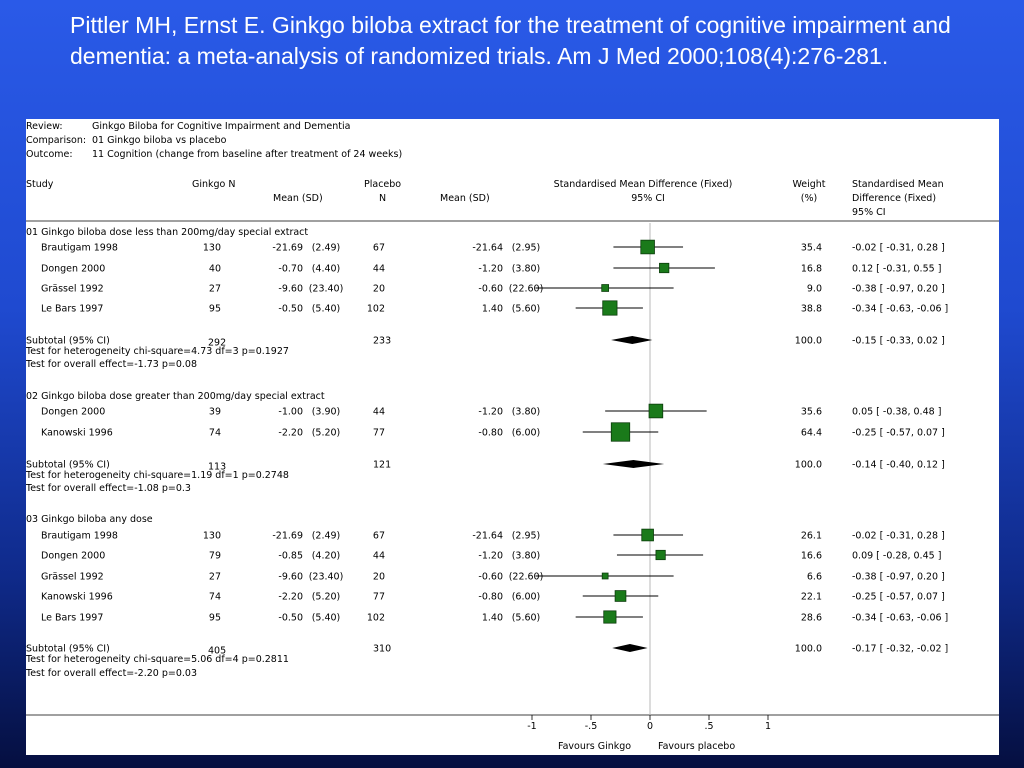 Image resolution: width=1024 pixels, height=768 pixels. I want to click on study-ci-text: 0.09 [ -0.28, 0.45 ], so click(896, 556).